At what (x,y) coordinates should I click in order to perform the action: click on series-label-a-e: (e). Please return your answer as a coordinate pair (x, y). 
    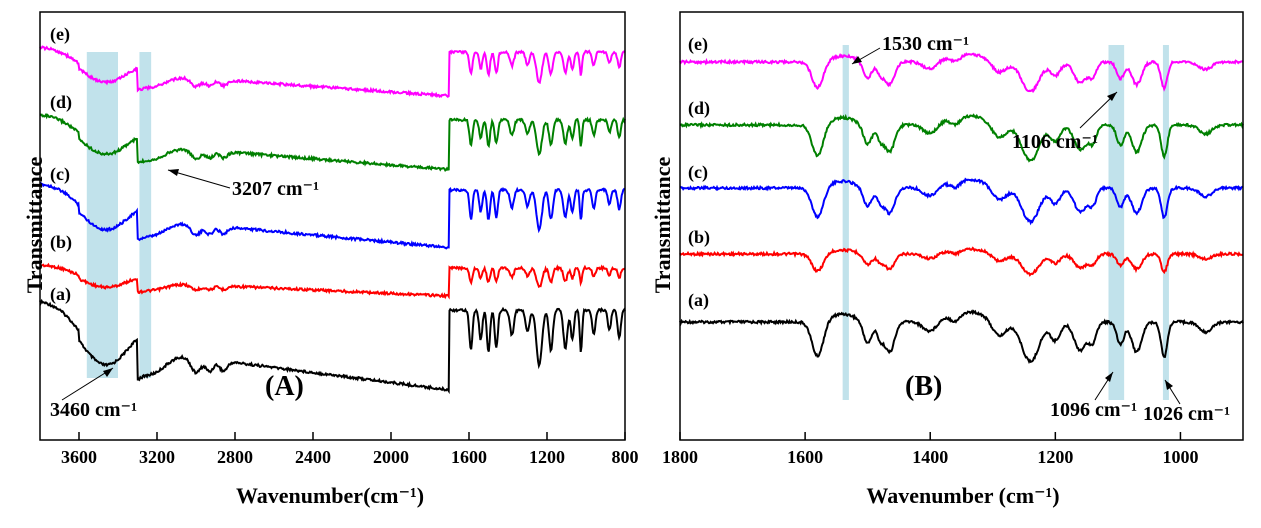
    Looking at the image, I should click on (60, 34).